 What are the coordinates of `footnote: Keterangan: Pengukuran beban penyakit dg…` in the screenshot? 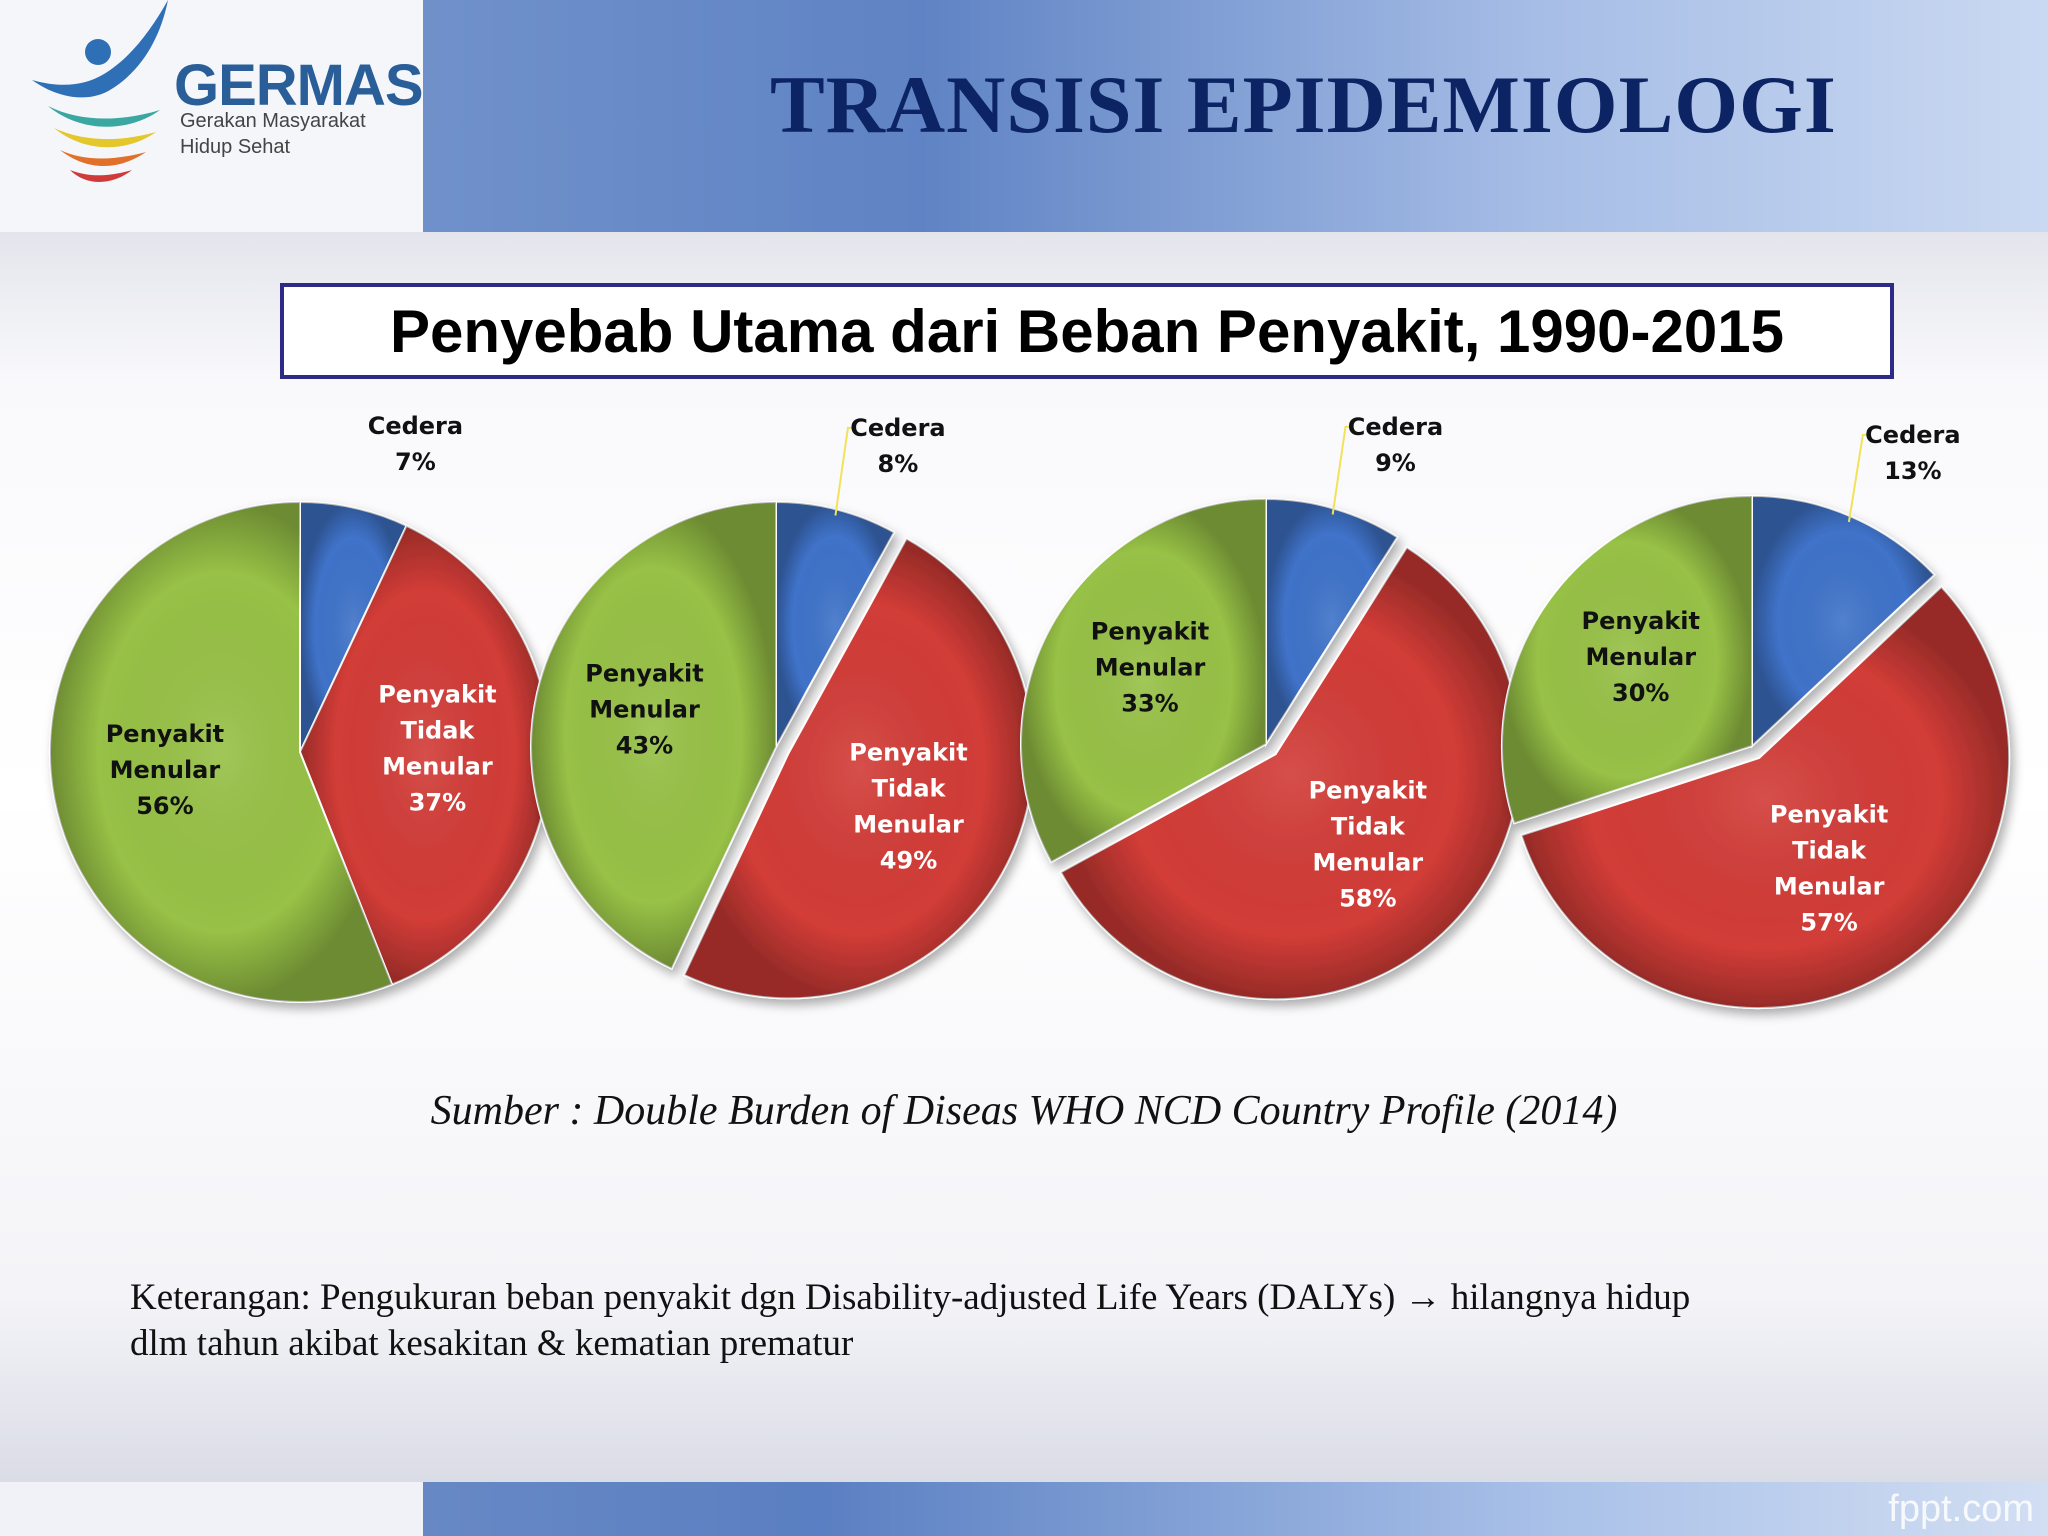 It's located at (1040, 1321).